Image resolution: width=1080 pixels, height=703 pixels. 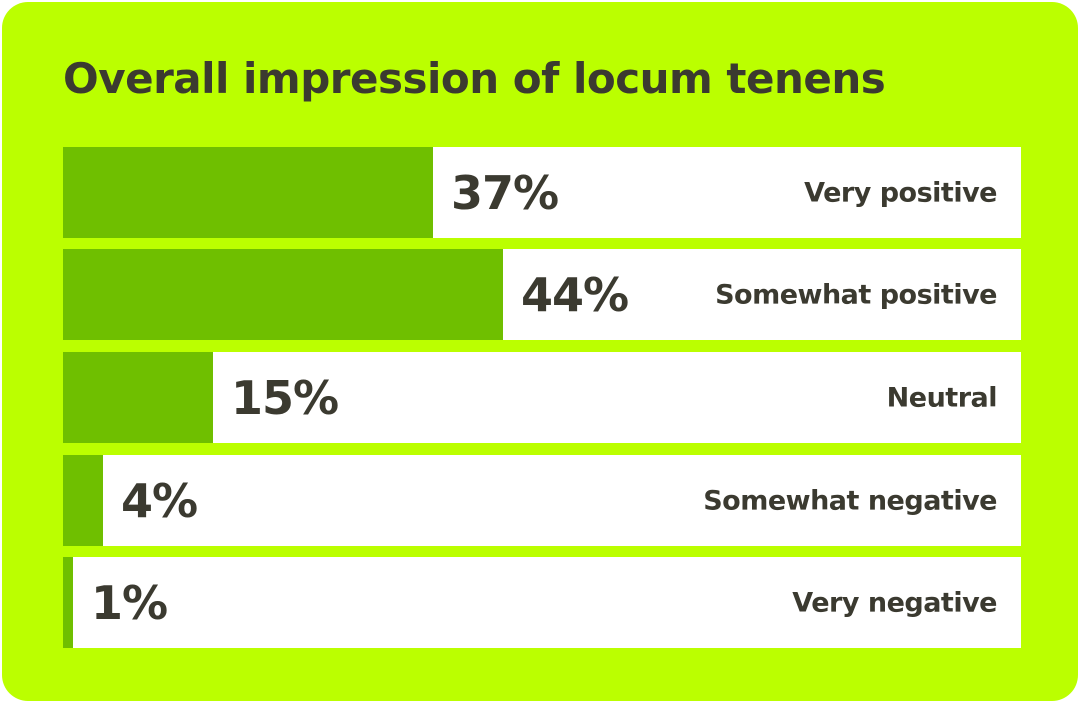 What do you see at coordinates (575, 294) in the screenshot?
I see `data-label: 44%` at bounding box center [575, 294].